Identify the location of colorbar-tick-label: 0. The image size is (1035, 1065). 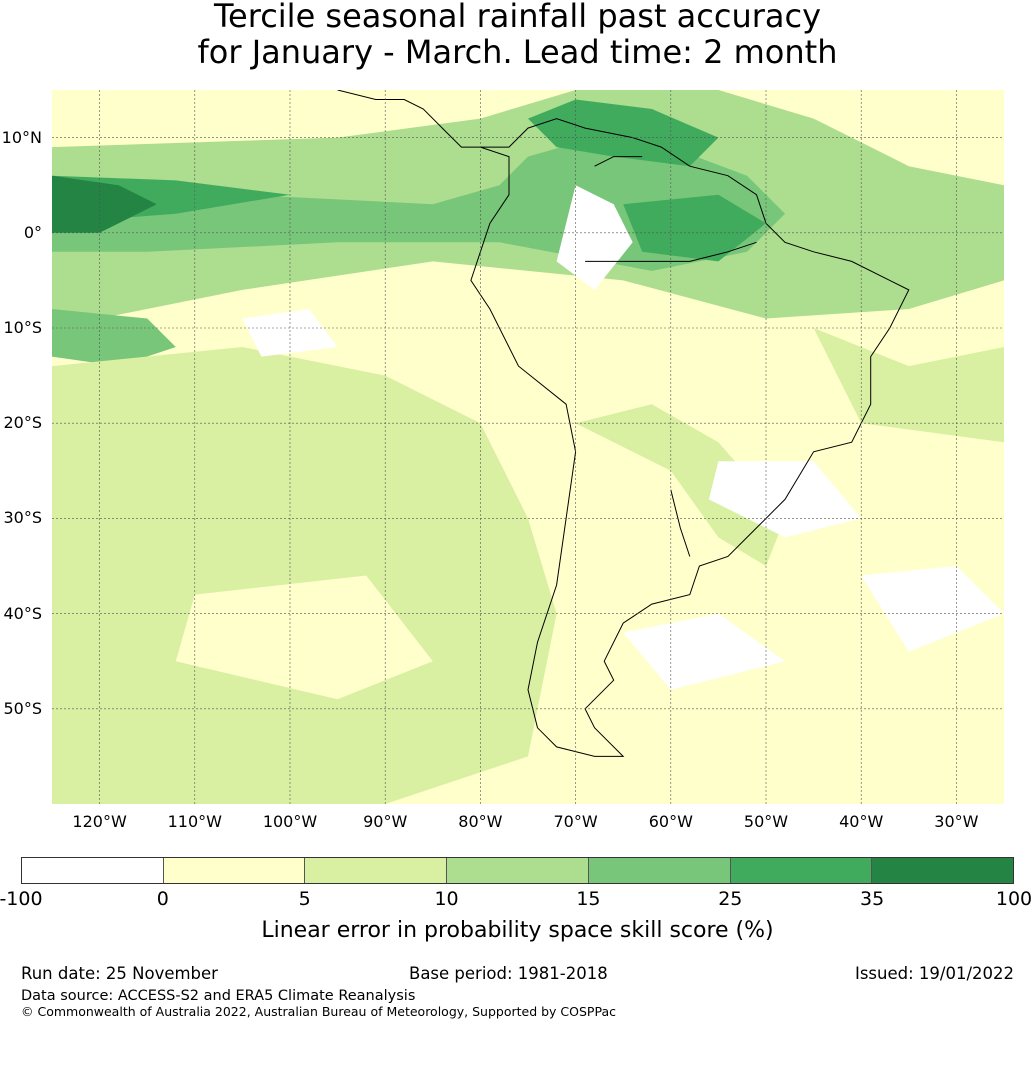
(162, 899).